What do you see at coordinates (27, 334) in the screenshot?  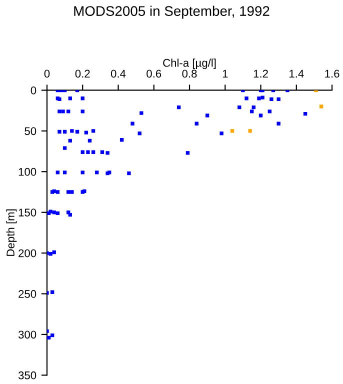 I see `y-tick-label: 300` at bounding box center [27, 334].